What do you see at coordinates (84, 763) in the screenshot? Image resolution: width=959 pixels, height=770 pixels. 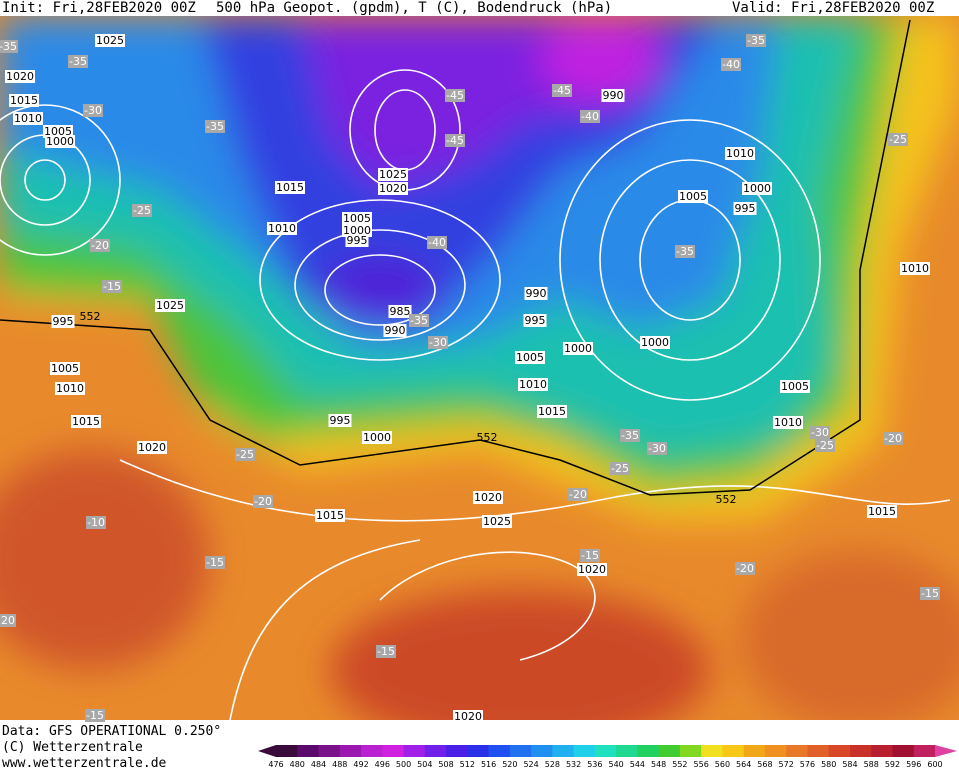 I see `url: www.wetterzentrale.de` at bounding box center [84, 763].